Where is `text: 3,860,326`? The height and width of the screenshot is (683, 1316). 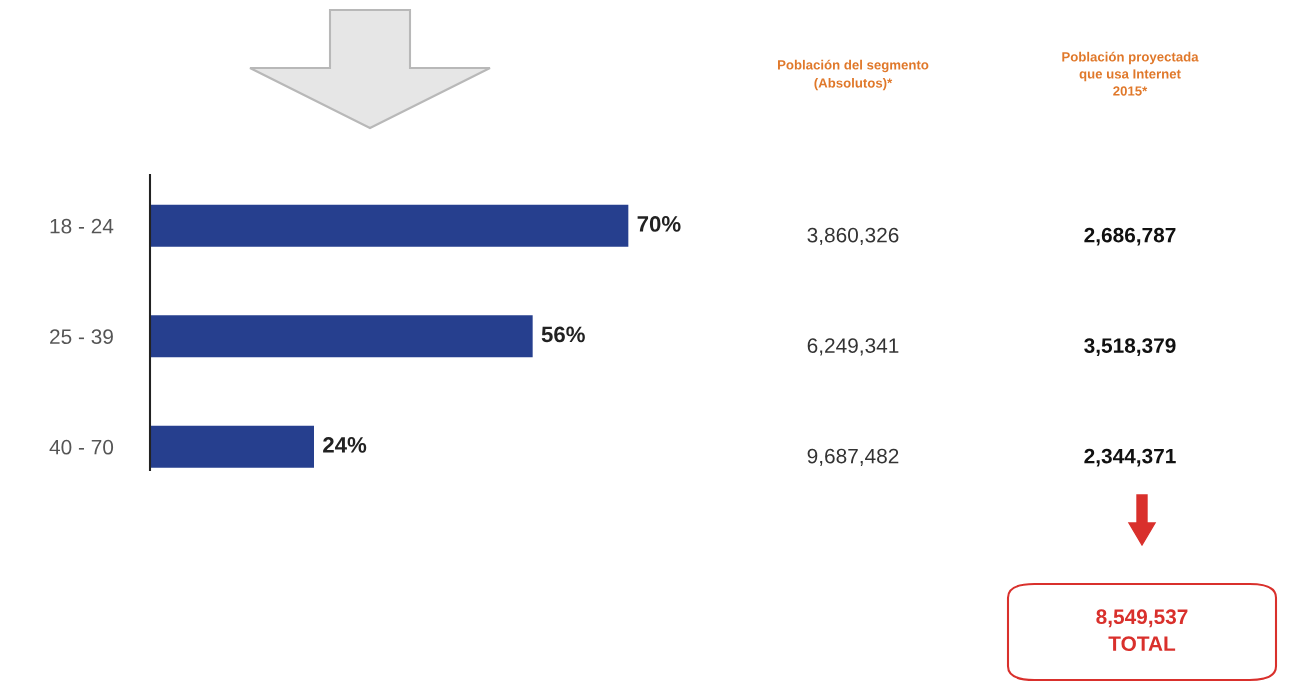
text: 3,860,326 is located at coordinates (853, 236).